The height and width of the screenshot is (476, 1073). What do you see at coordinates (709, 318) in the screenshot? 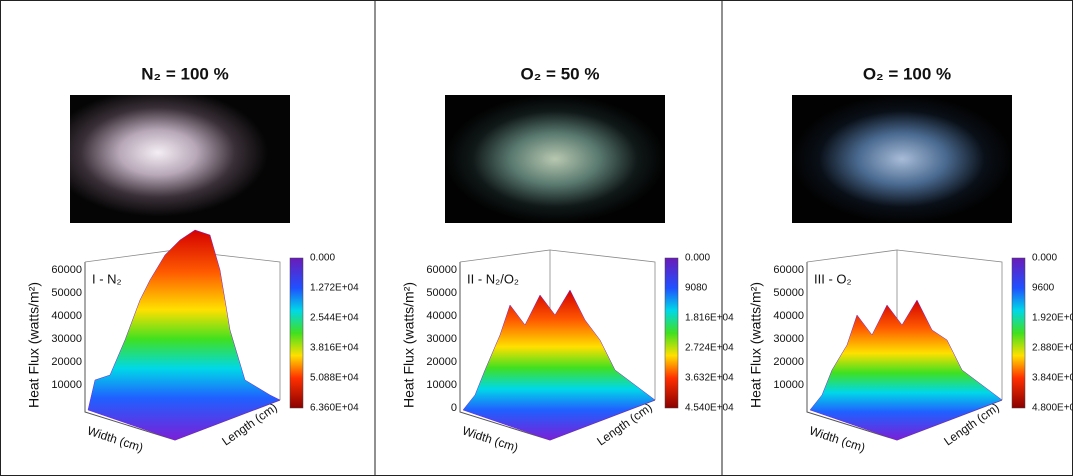
I see `colorbar-label: 1.816E+04` at bounding box center [709, 318].